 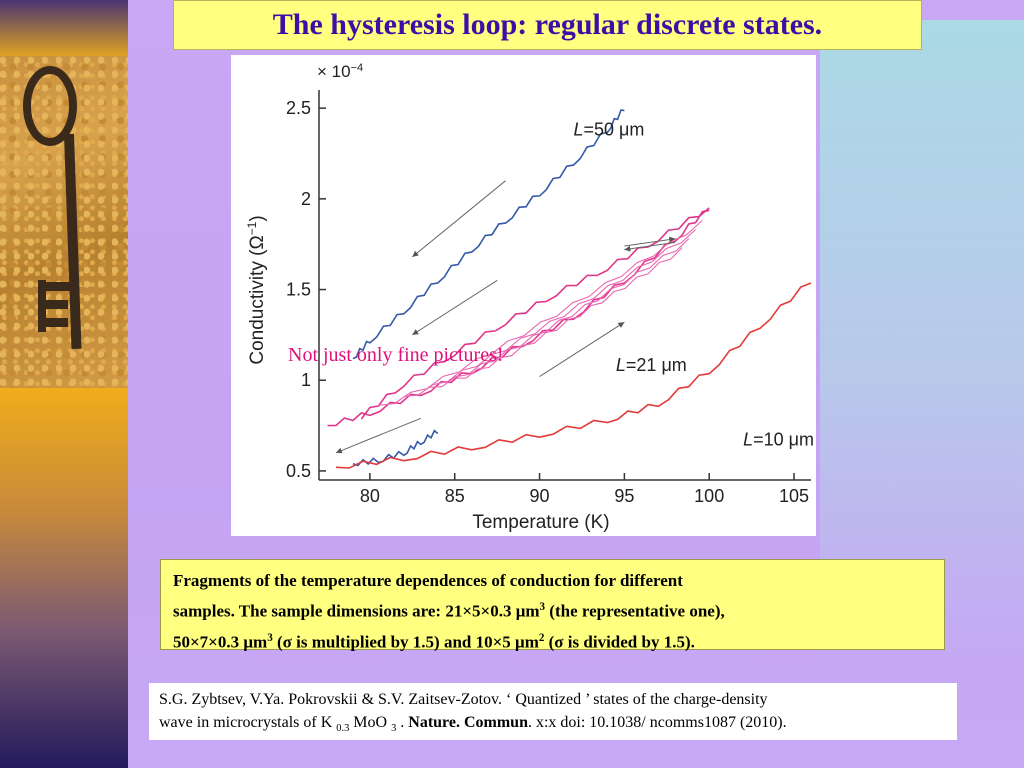 I want to click on y-tick-label: 2, so click(x=306, y=199).